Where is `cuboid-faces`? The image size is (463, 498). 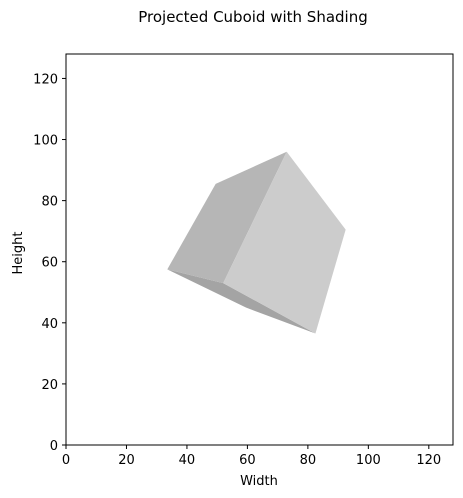
cuboid-faces is located at coordinates (256, 242).